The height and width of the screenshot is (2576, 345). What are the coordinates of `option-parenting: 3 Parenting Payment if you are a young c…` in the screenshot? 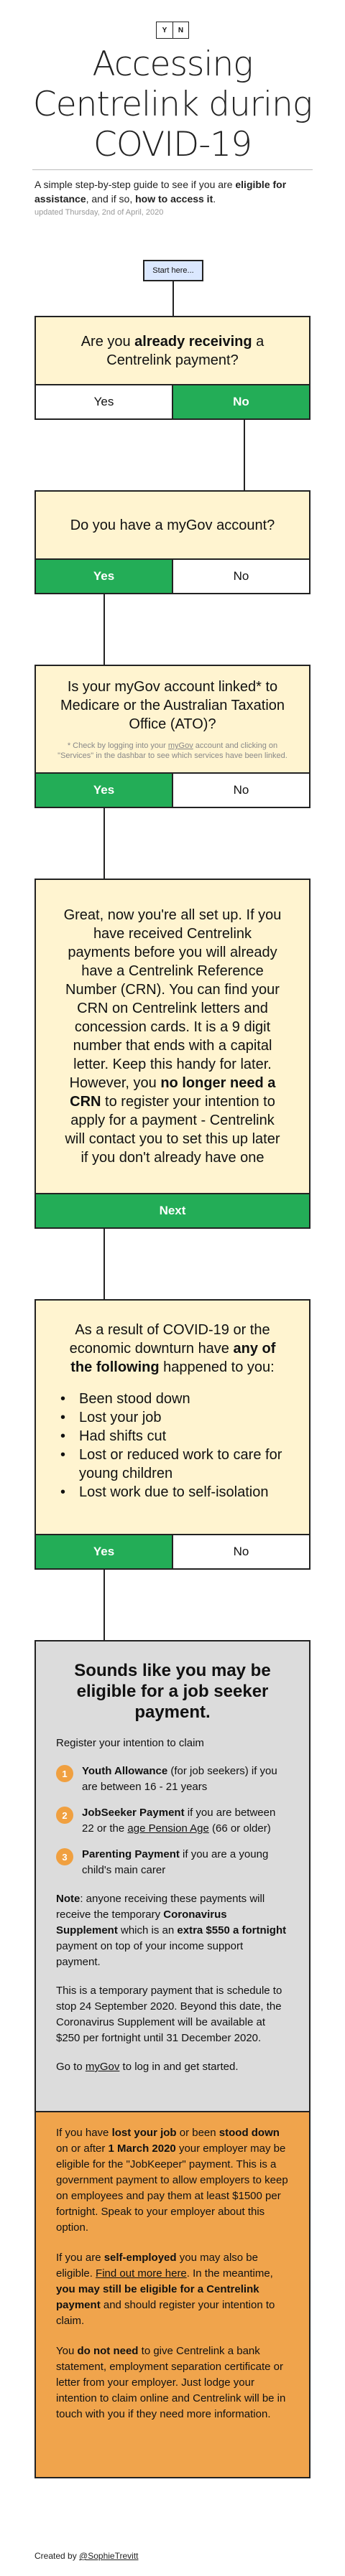 It's located at (172, 1863).